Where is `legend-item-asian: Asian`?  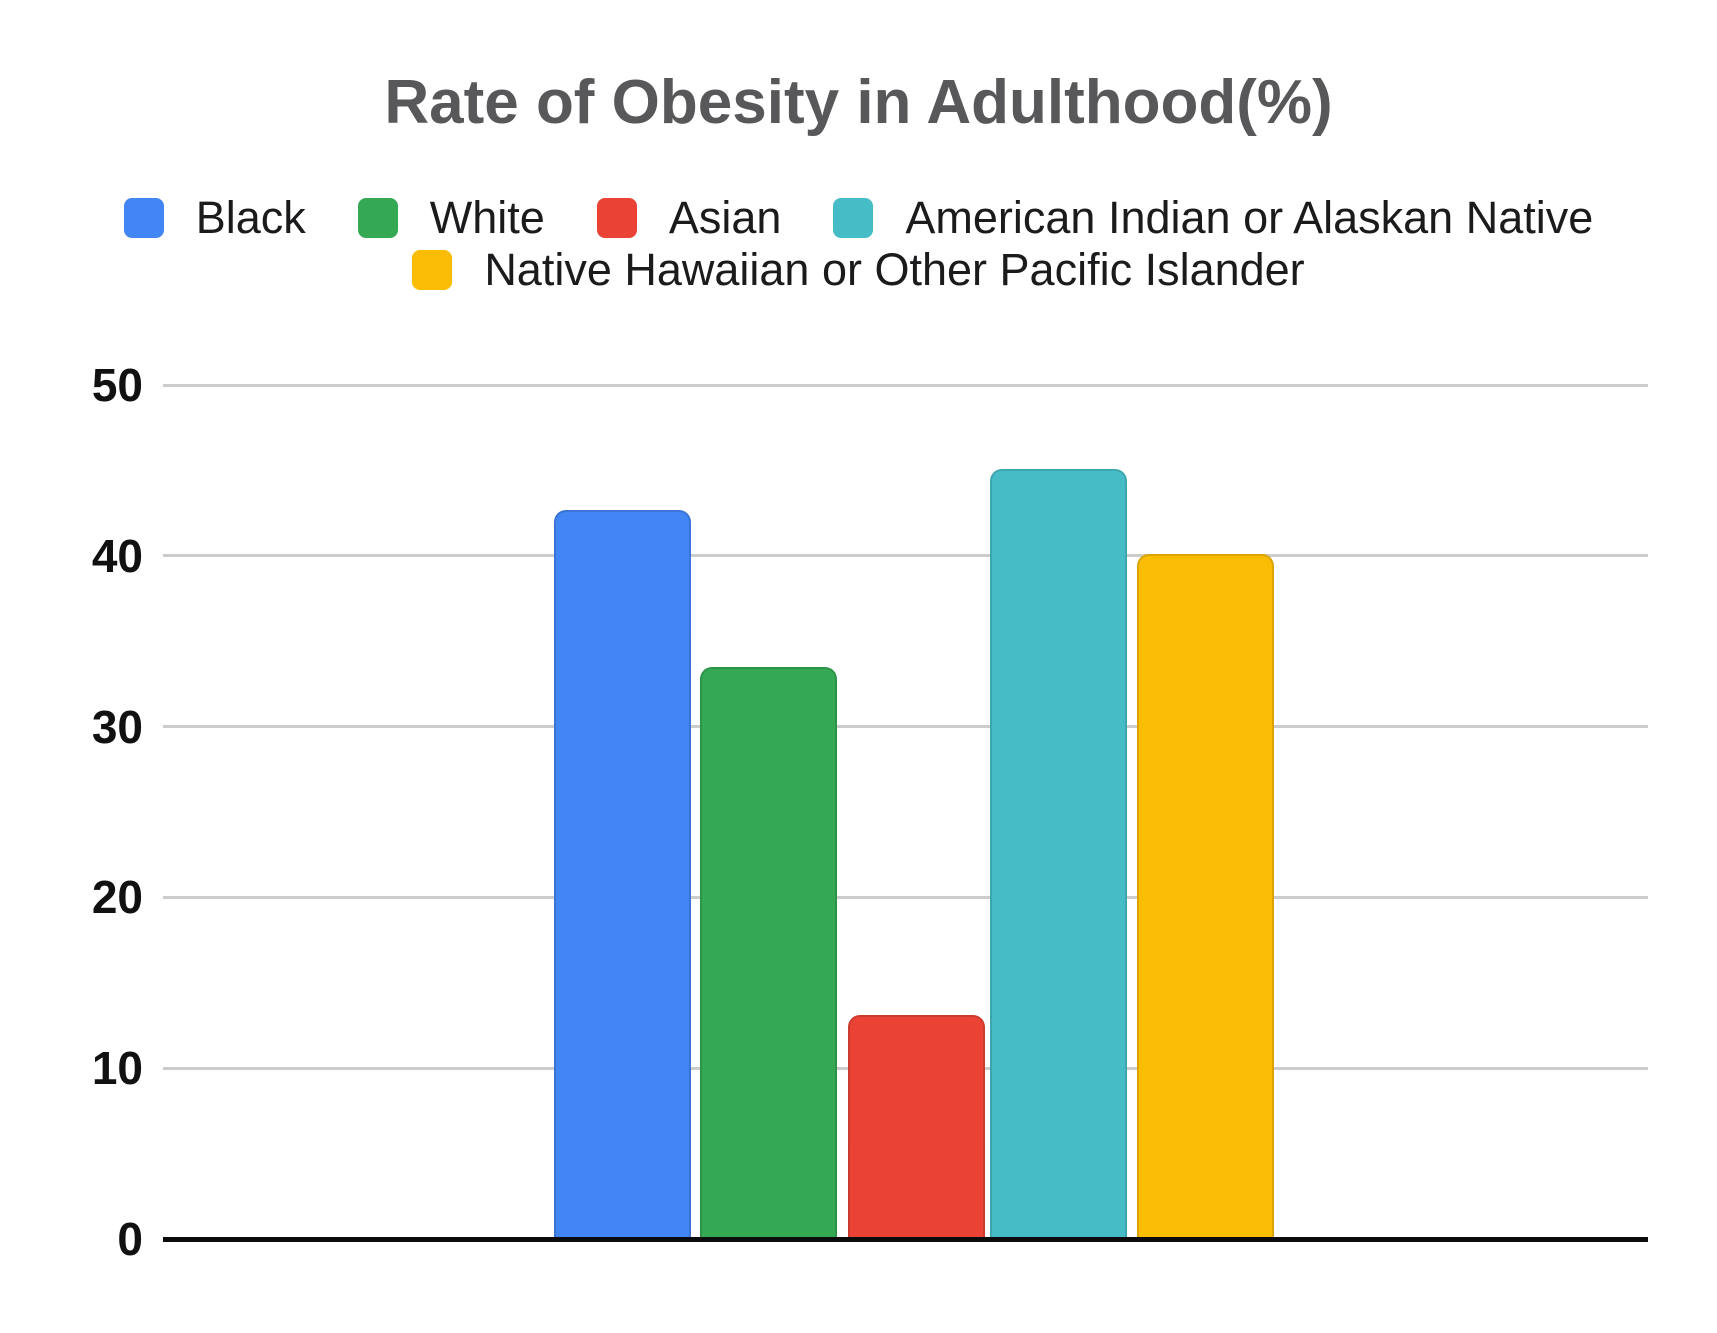 legend-item-asian: Asian is located at coordinates (689, 217).